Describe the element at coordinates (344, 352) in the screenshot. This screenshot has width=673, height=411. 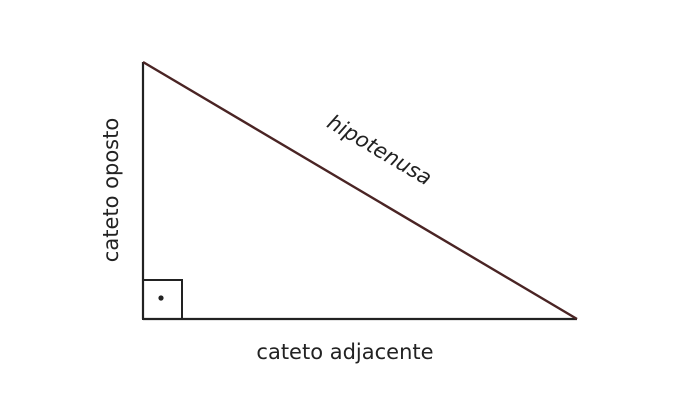
I see `adjacent-leg-label: cateto adjacente` at that location.